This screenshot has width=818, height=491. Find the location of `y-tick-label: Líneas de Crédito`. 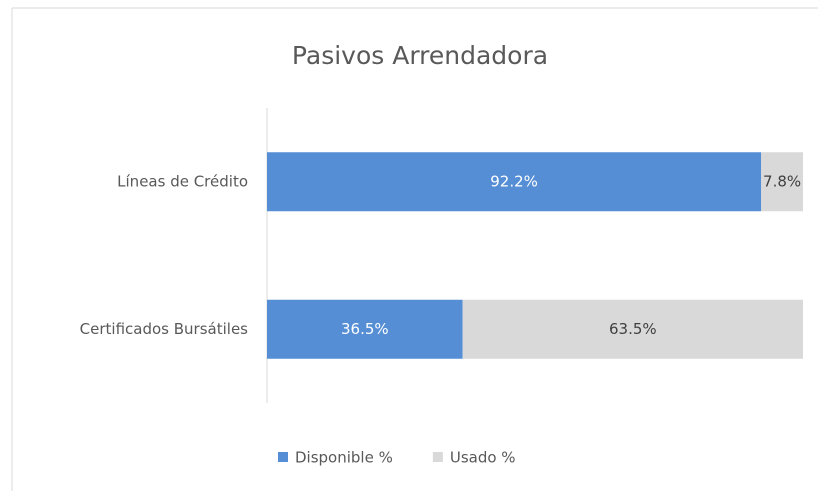

y-tick-label: Líneas de Crédito is located at coordinates (182, 181).